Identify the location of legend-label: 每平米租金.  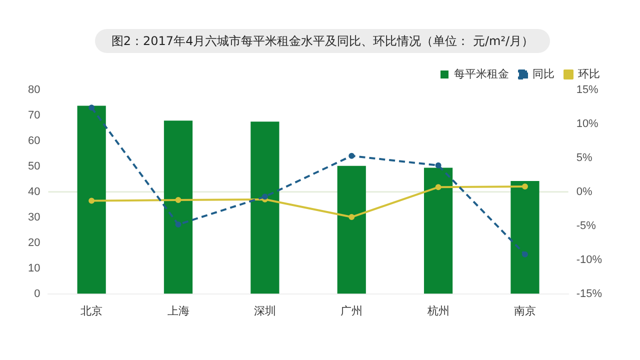
(481, 74).